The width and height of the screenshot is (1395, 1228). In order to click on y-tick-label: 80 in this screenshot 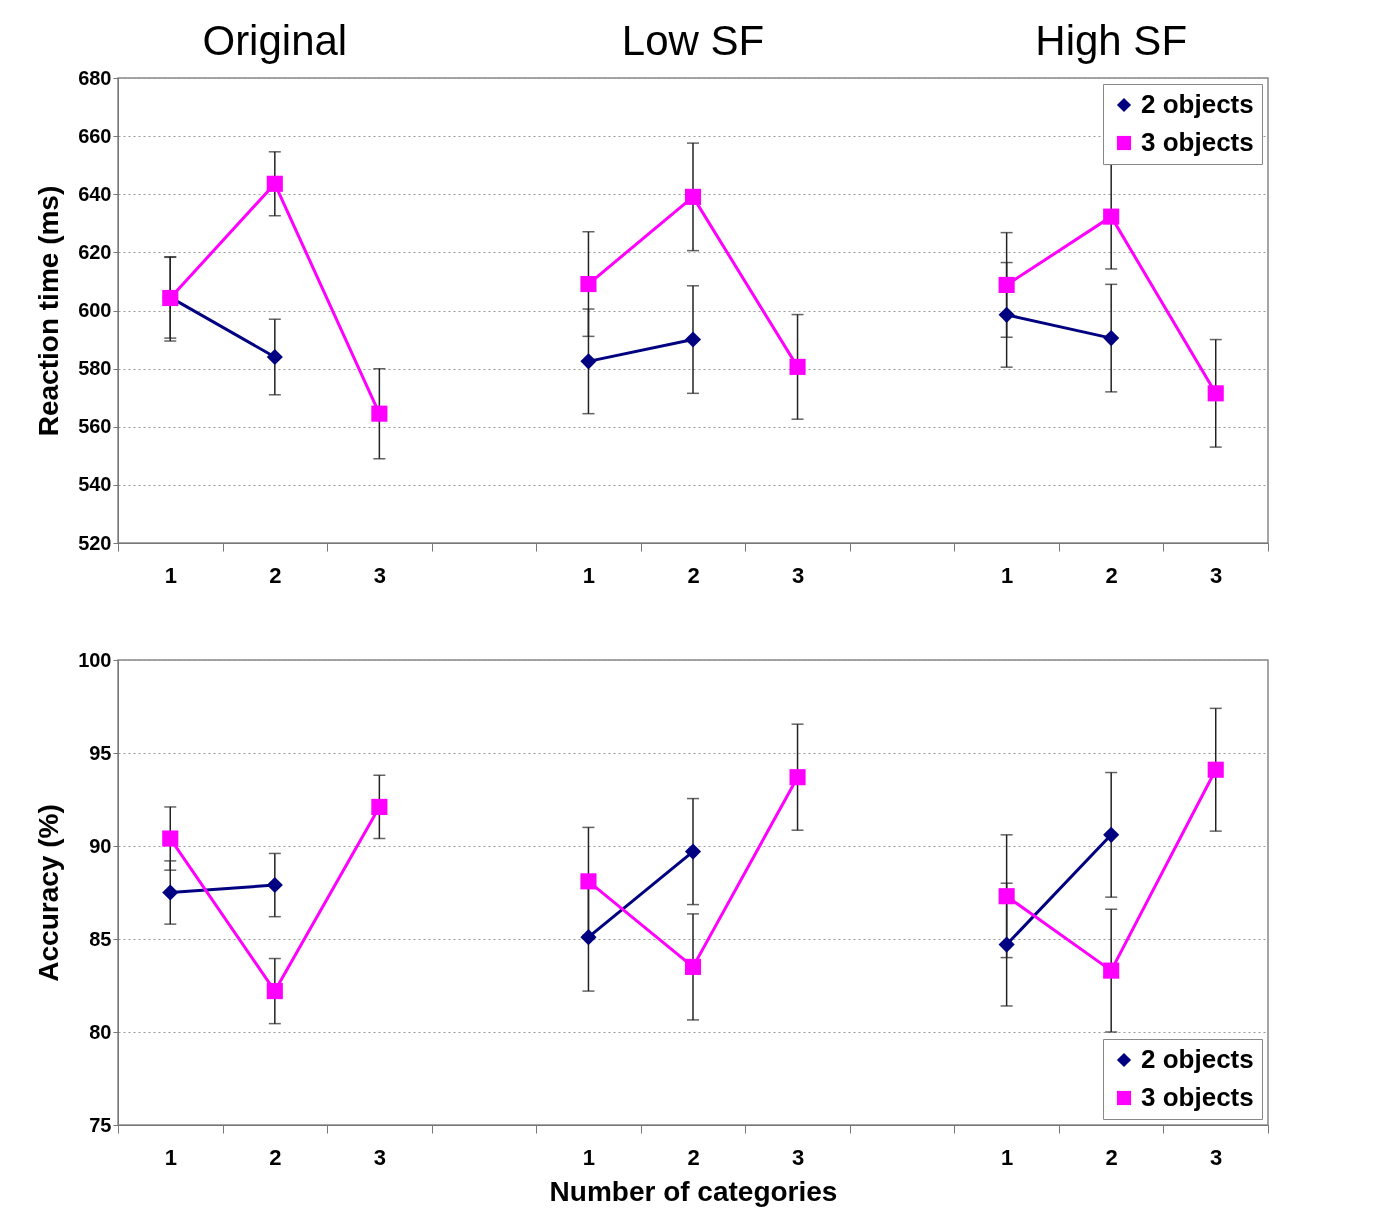, I will do `click(100, 1031)`.